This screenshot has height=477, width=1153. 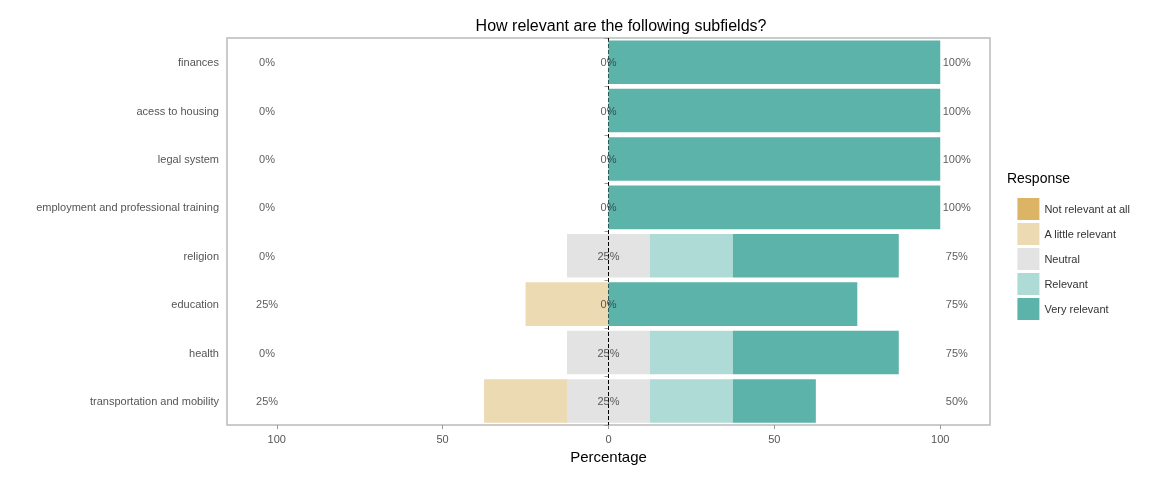 I want to click on legend-title: Response, so click(x=1038, y=178).